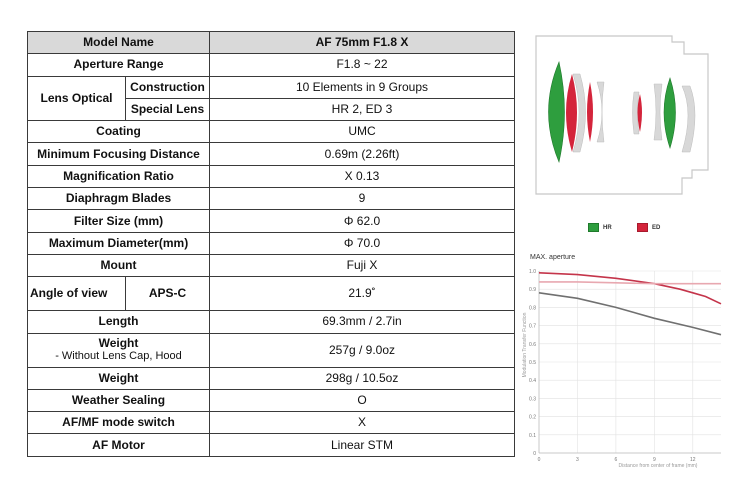 This screenshot has height=500, width=750. Describe the element at coordinates (532, 418) in the screenshot. I see `y-tick-label: 0.2` at that location.